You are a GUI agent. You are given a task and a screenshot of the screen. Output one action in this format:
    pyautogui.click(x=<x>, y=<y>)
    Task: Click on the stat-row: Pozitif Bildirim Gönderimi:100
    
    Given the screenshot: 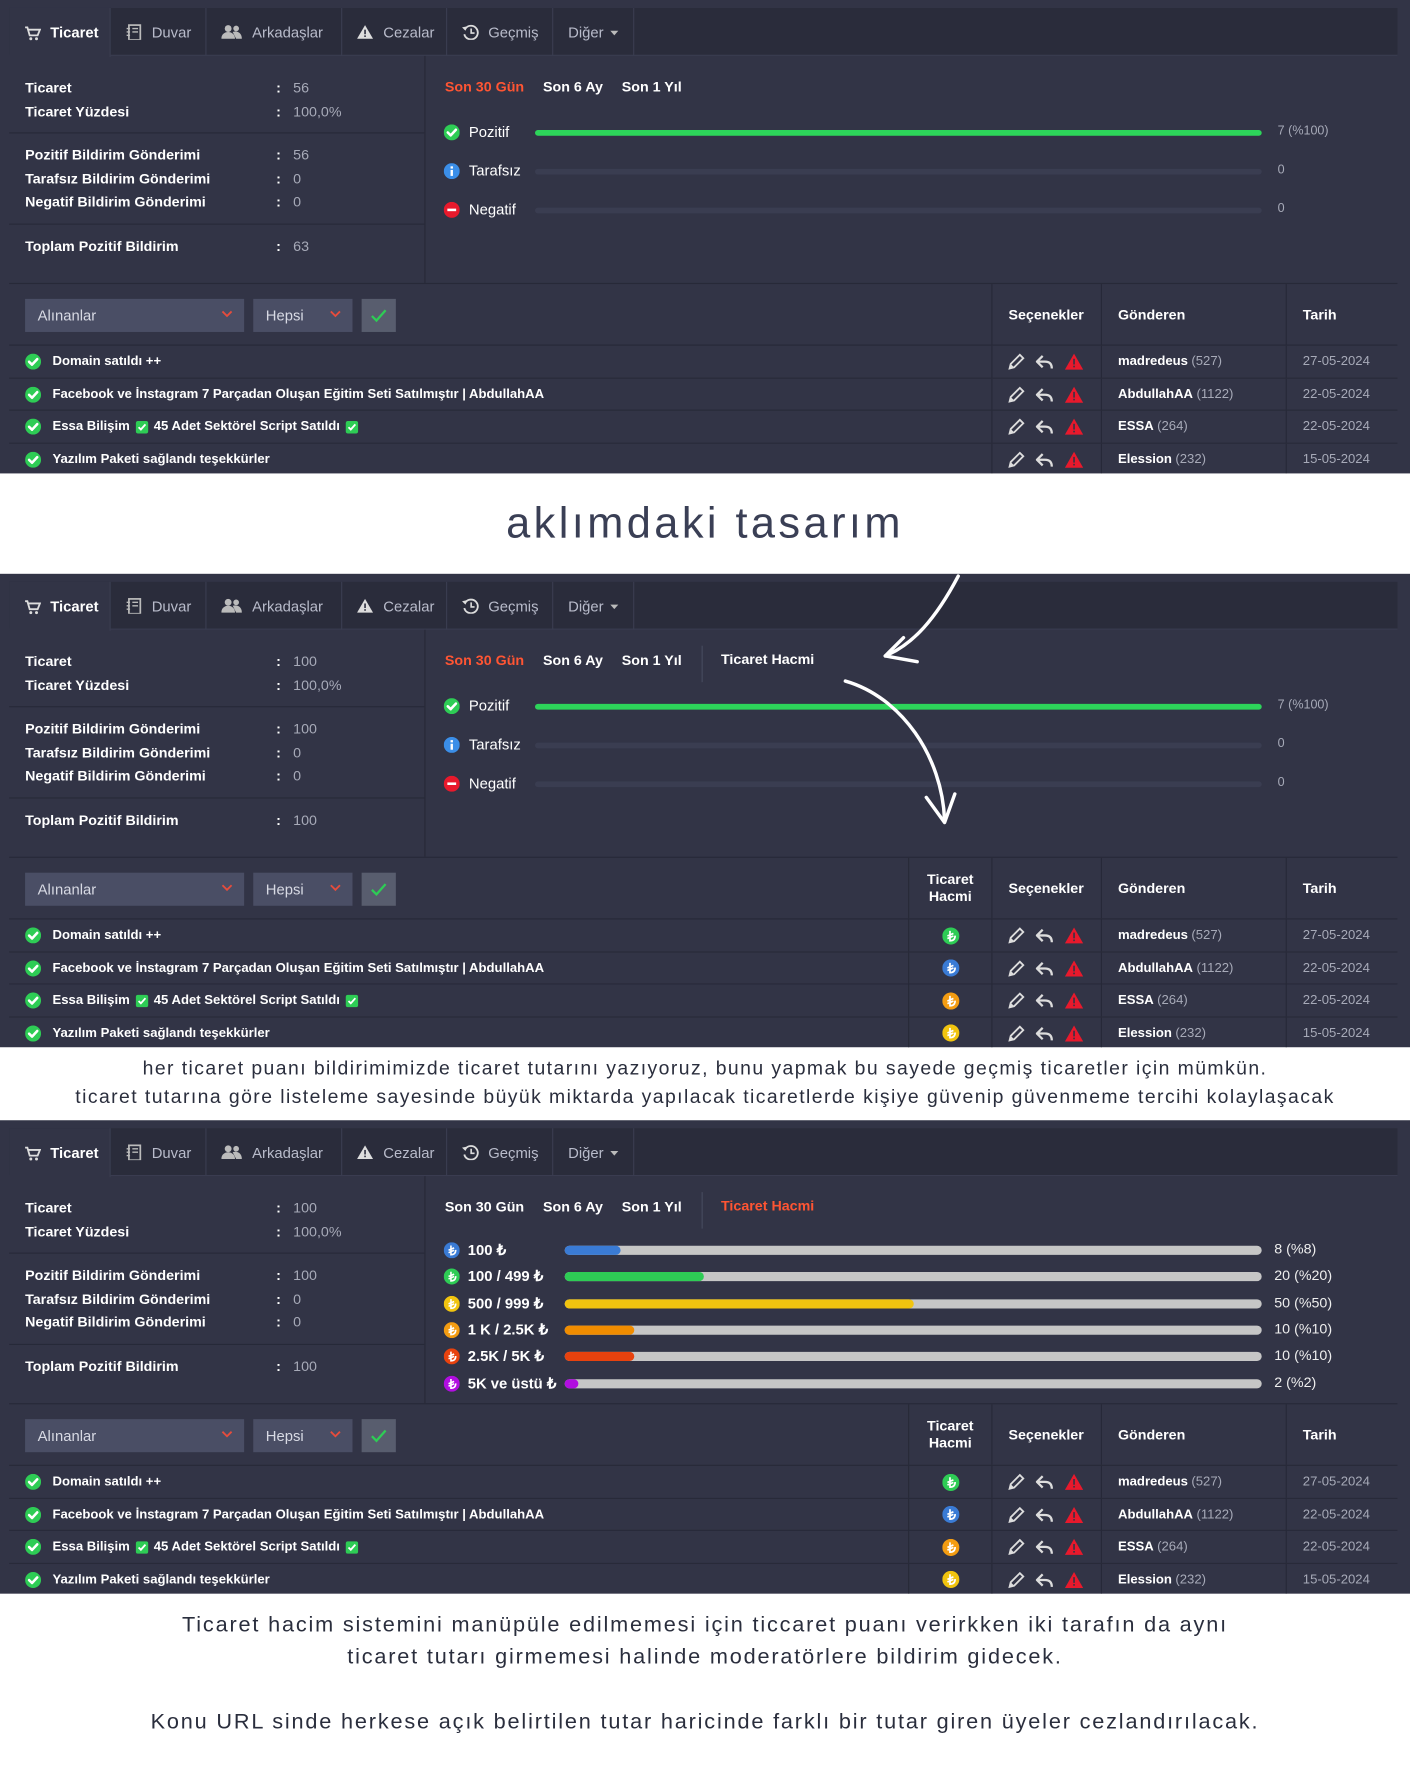 What is the action you would take?
    pyautogui.click(x=216, y=1275)
    